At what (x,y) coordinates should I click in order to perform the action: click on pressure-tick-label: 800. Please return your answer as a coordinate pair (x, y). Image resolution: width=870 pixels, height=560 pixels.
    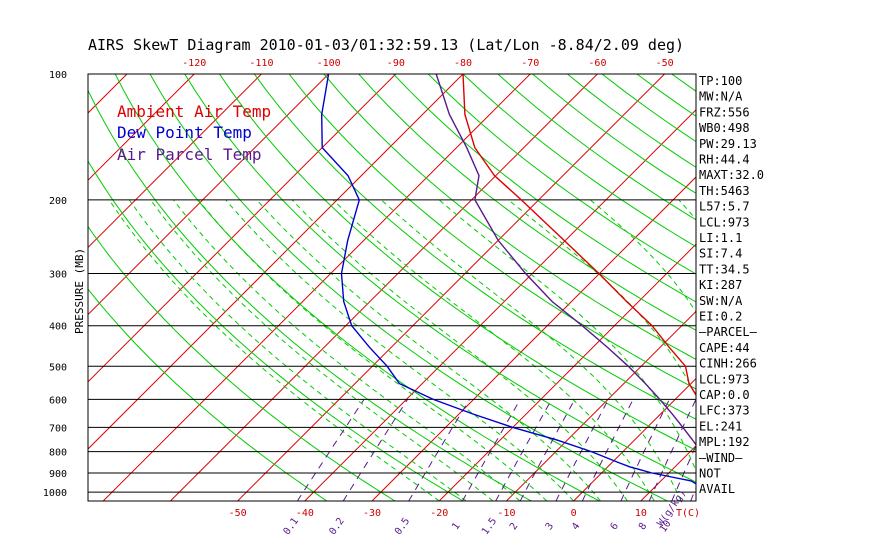
    Looking at the image, I should click on (58, 453).